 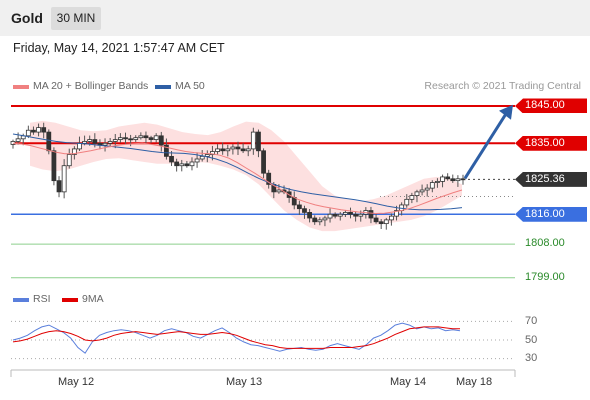 I want to click on bb-legend-swatch, so click(x=21, y=87).